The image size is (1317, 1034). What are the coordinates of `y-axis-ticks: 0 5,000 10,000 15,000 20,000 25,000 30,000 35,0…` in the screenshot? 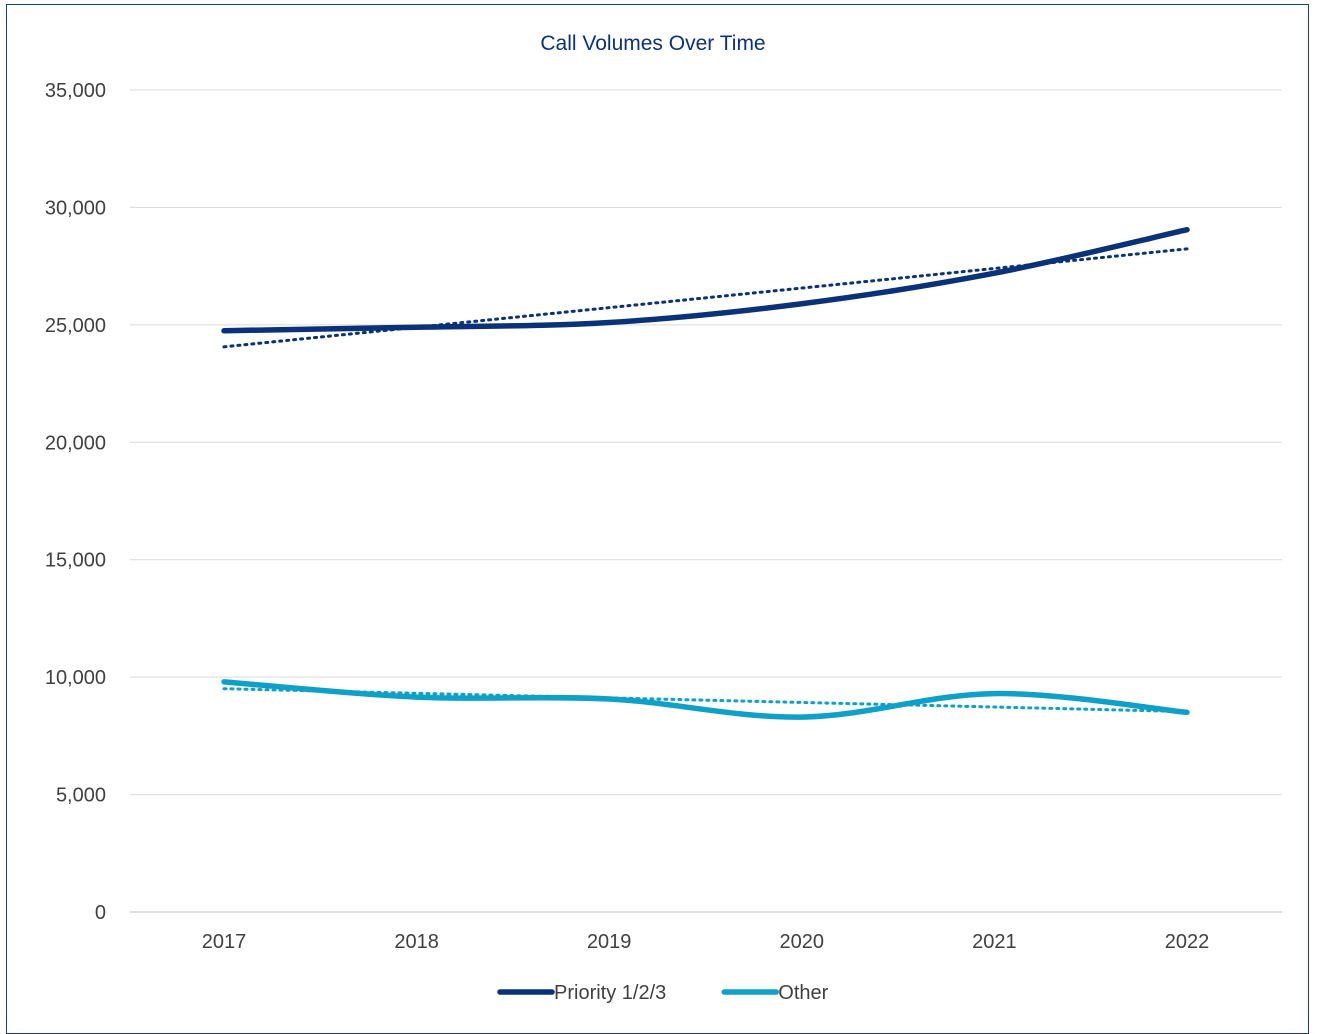 It's located at (75, 502).